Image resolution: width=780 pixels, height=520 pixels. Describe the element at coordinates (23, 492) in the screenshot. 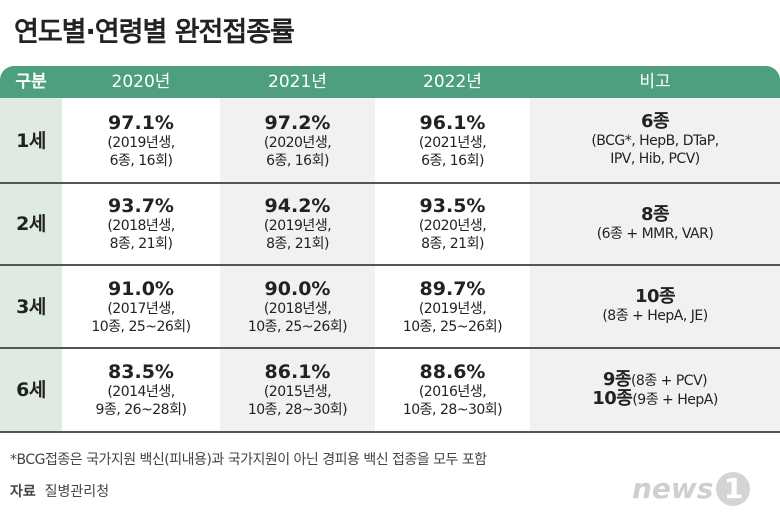

I see `source-label: 자료` at that location.